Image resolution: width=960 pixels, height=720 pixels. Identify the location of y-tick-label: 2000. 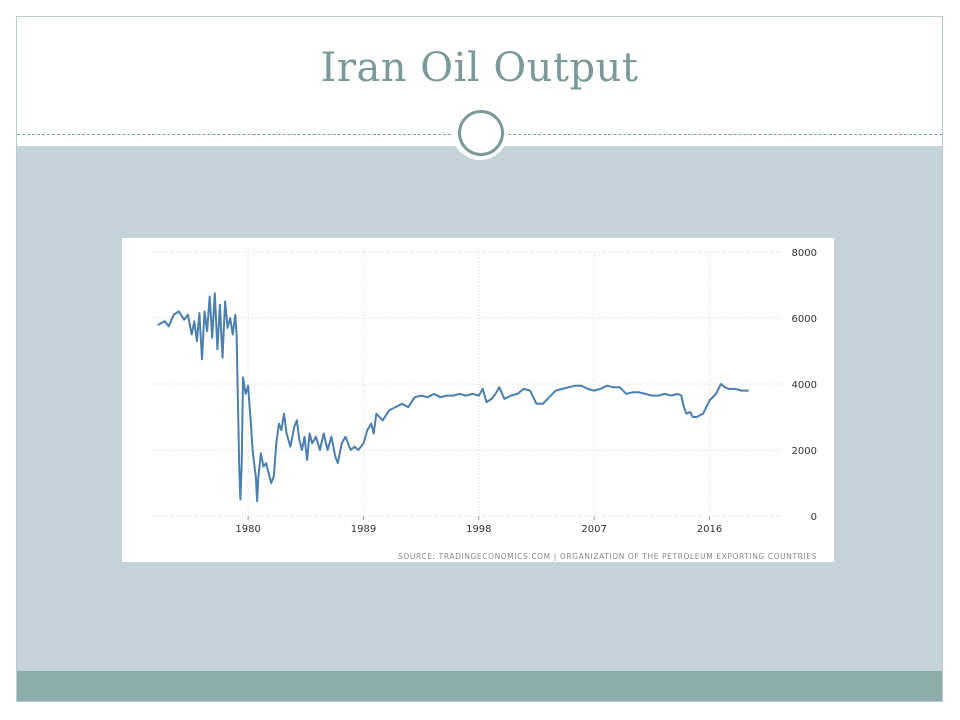
(804, 451).